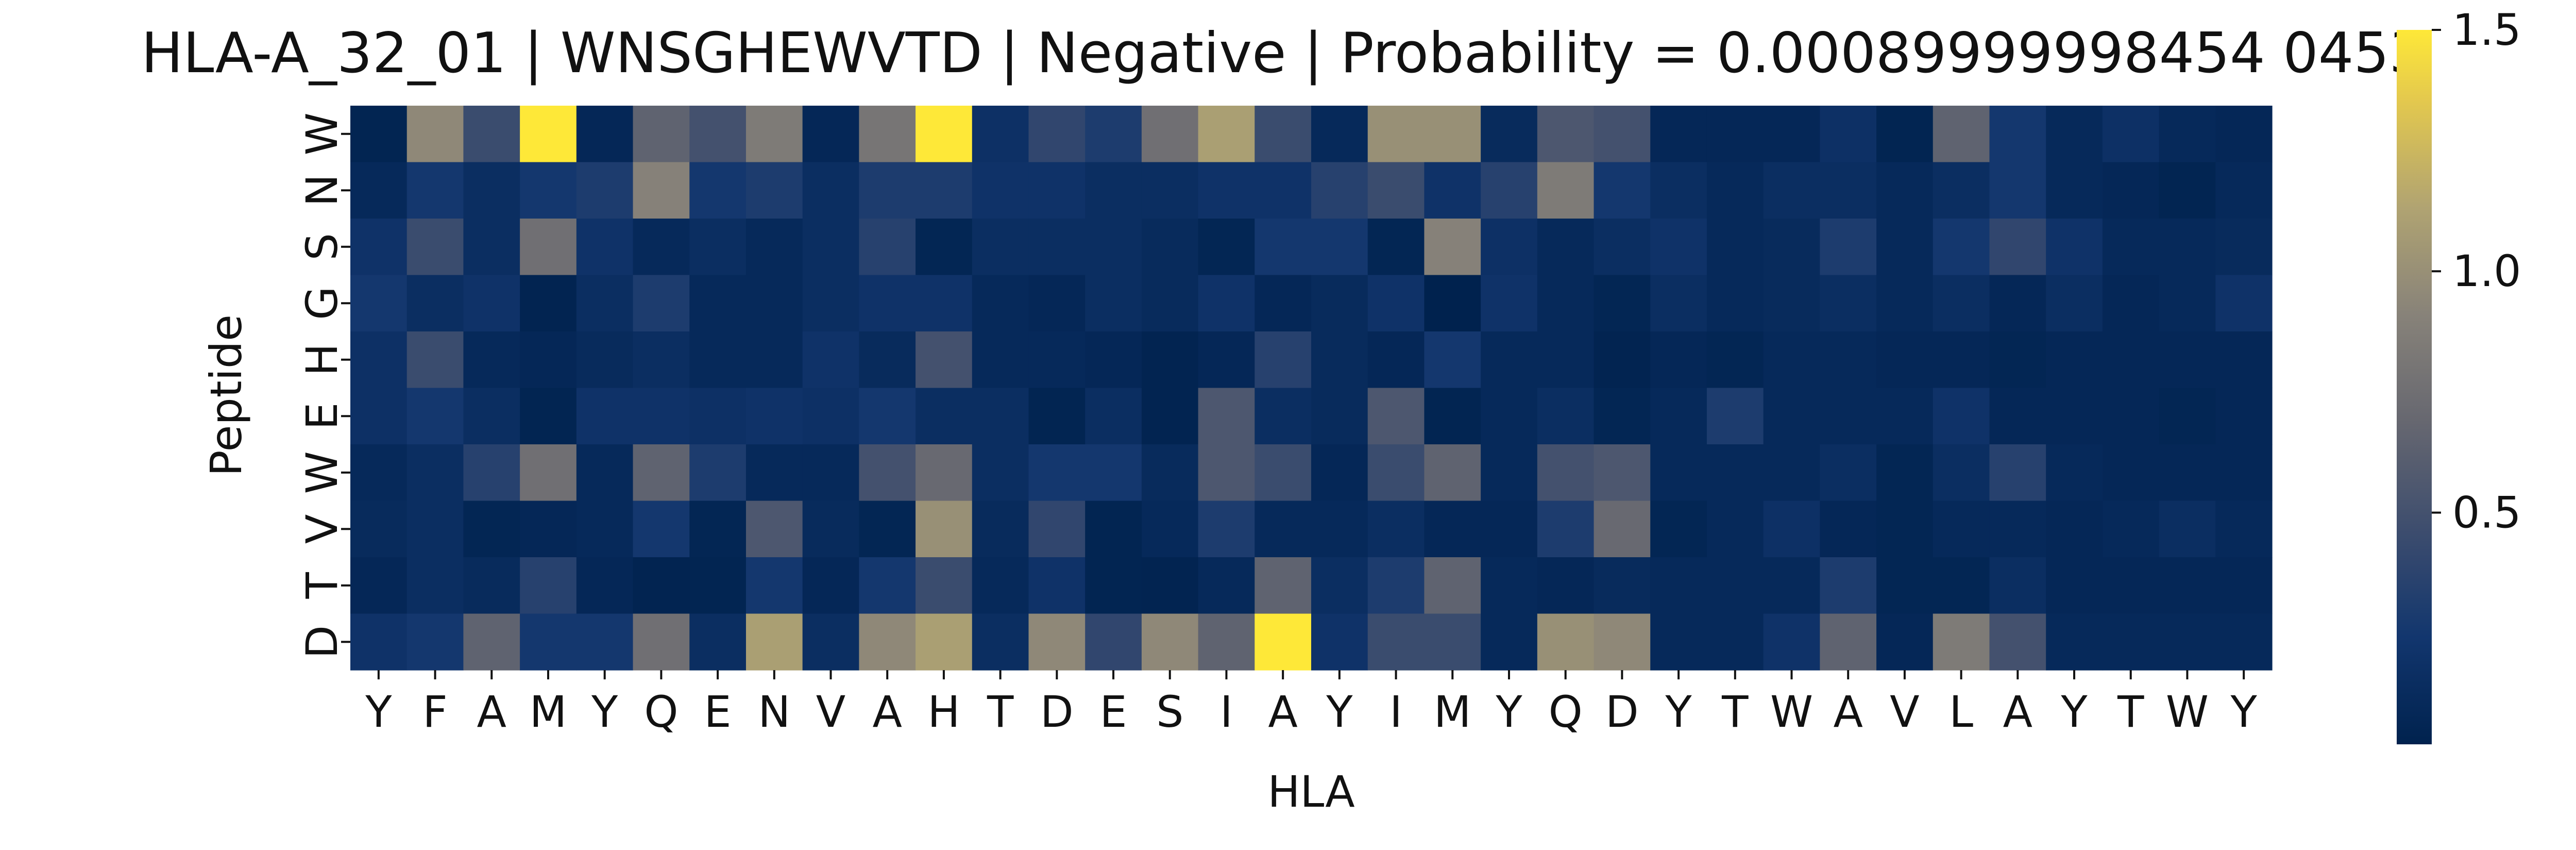 The width and height of the screenshot is (2576, 850). Describe the element at coordinates (2486, 271) in the screenshot. I see `colorbar-tick-label: 1.0` at that location.